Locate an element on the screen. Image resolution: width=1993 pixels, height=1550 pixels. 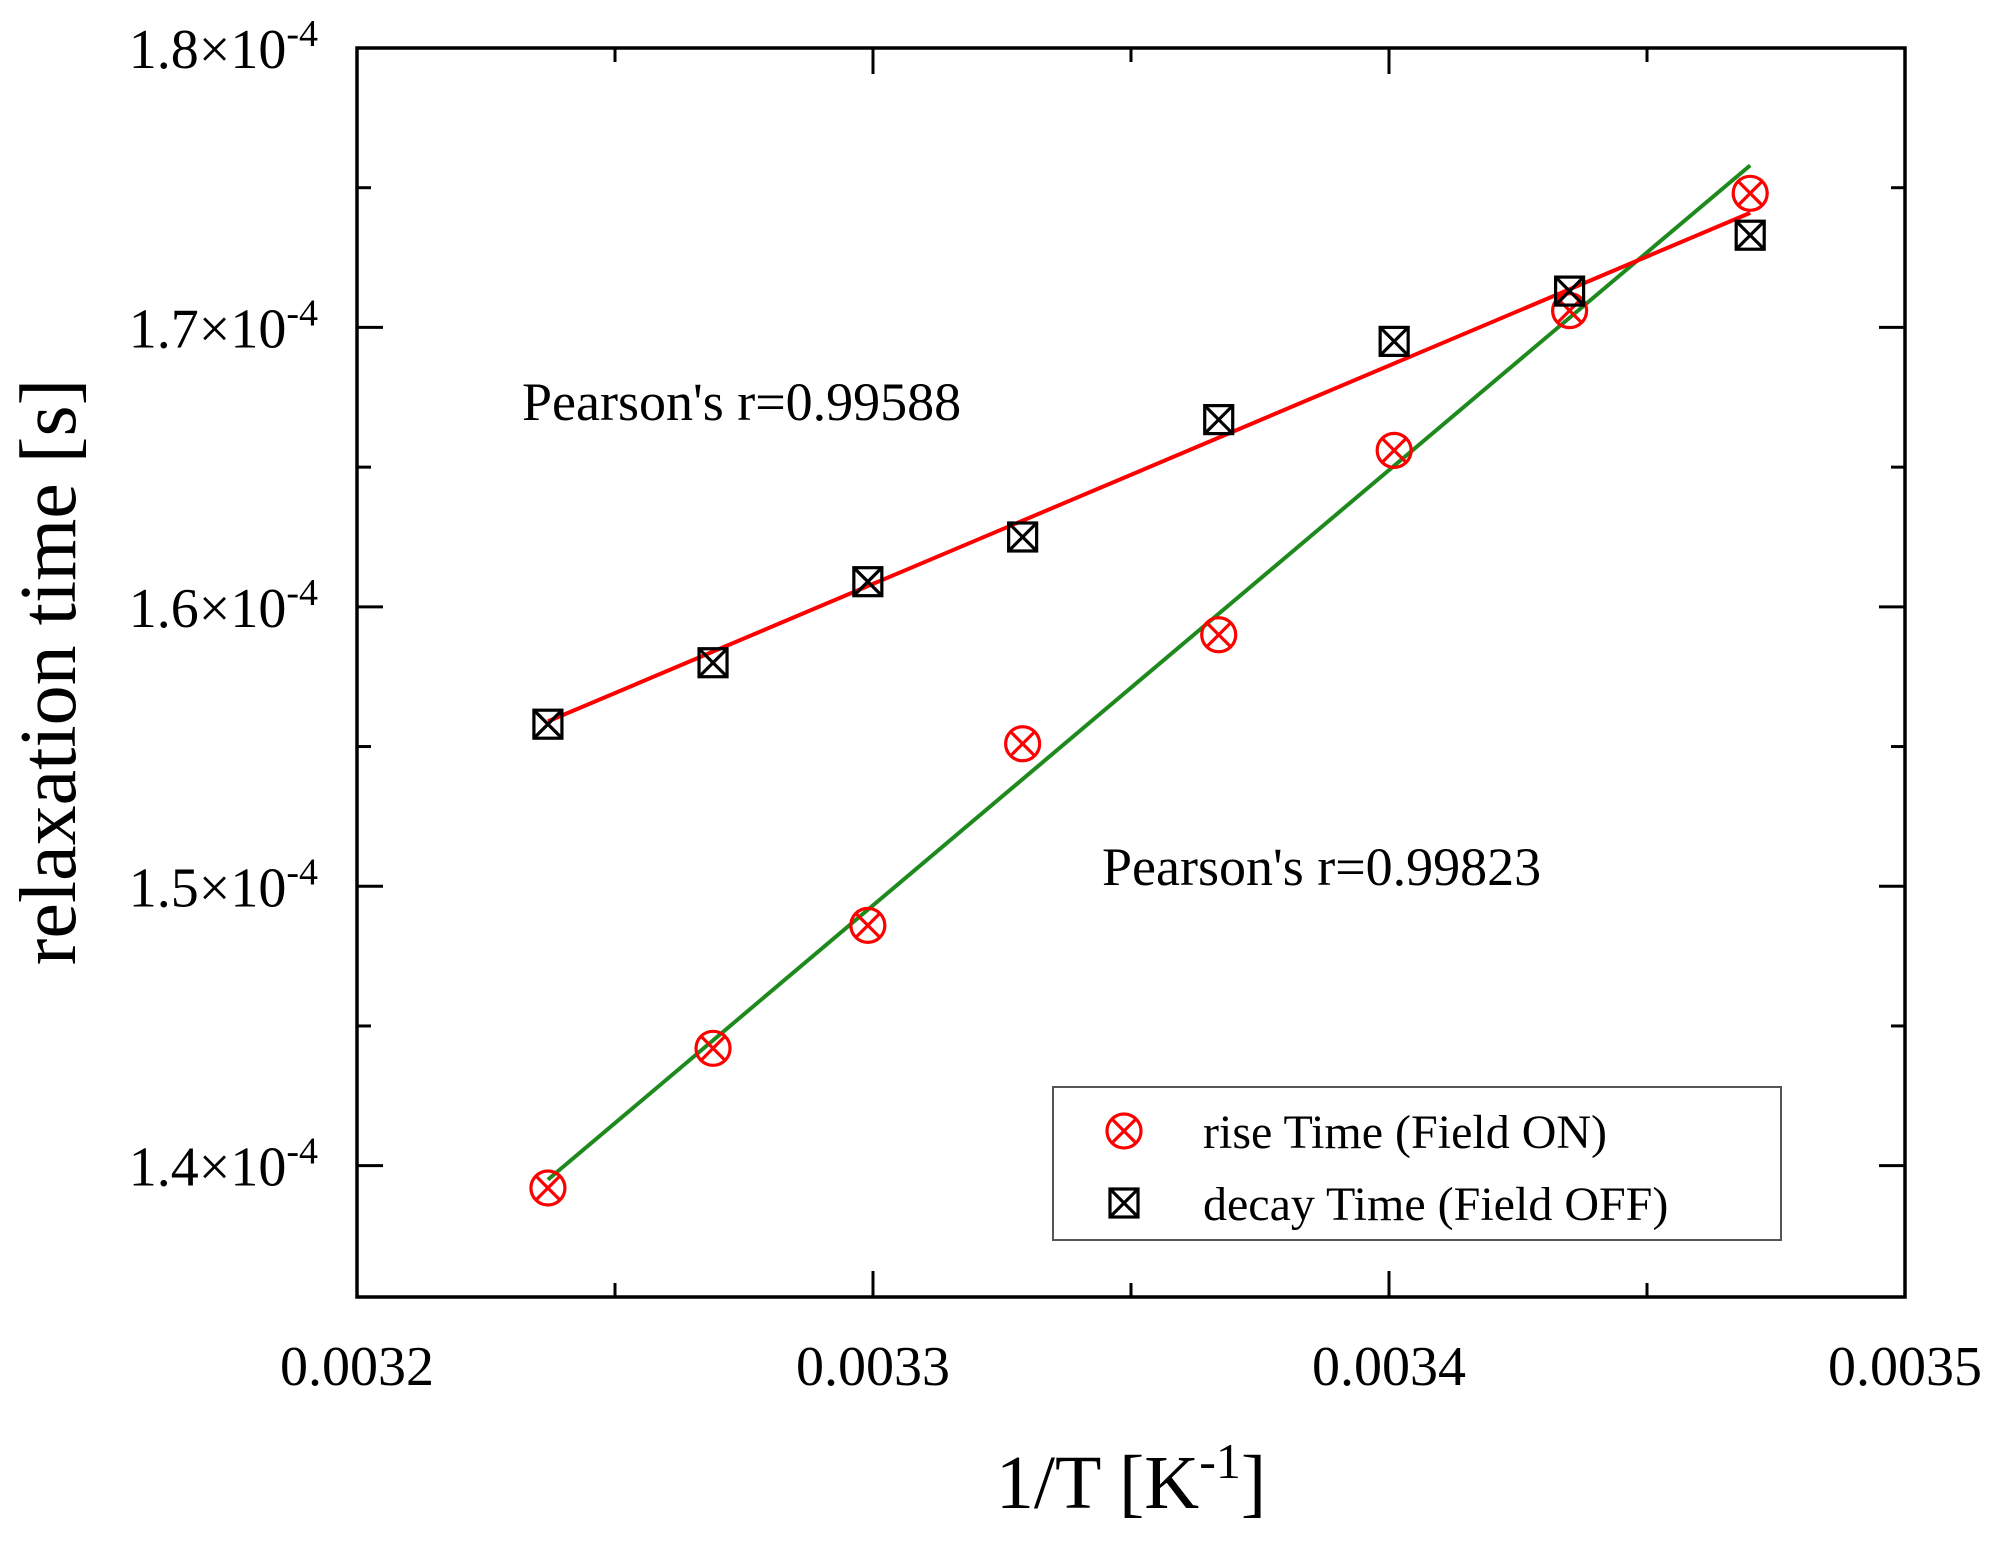
legend-box is located at coordinates (1417, 1163).